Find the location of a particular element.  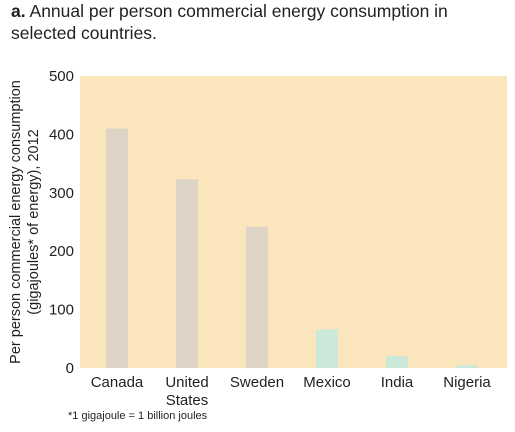

x-tick-label-nigeria: Nigeria is located at coordinates (467, 382).